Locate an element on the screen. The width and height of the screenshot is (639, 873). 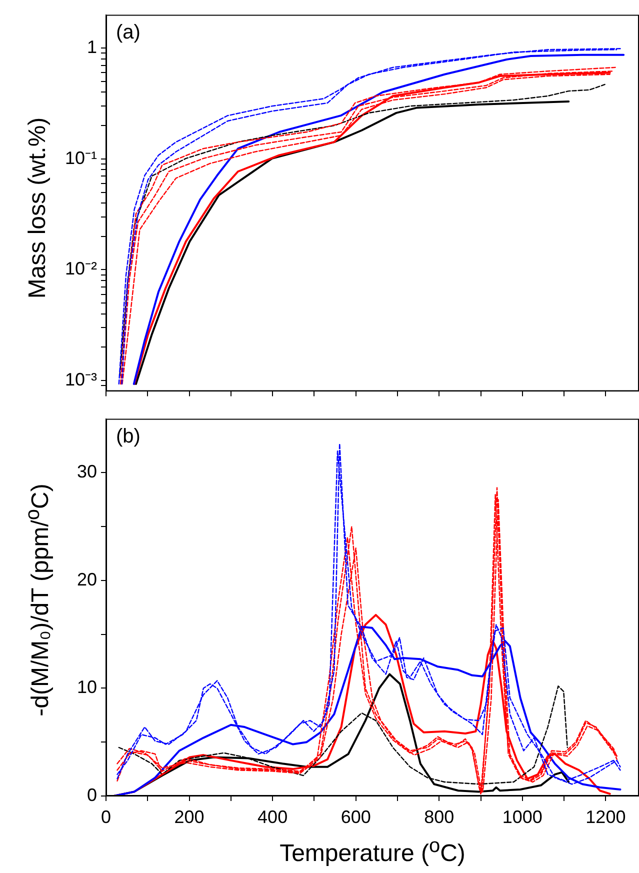
y-axis-title: Mass loss (wt.%) is located at coordinates (37, 208).